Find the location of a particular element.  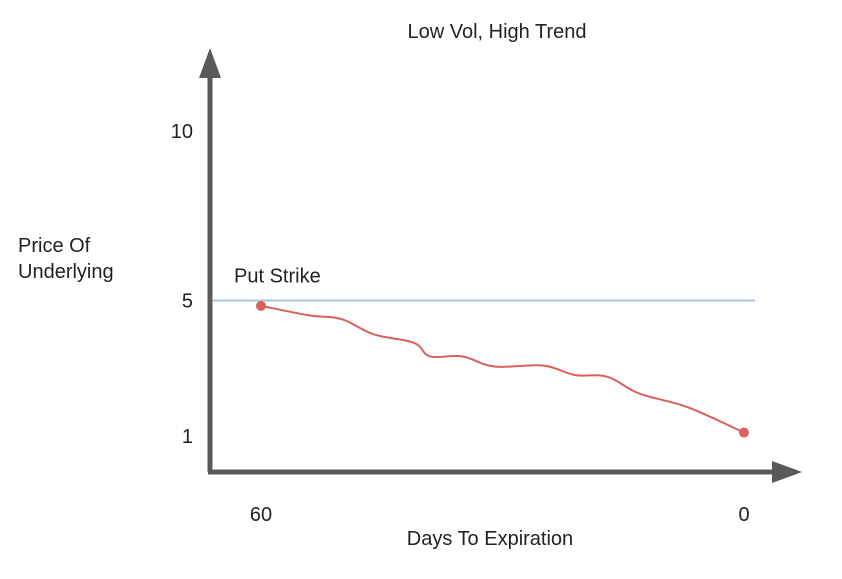

series-0-line is located at coordinates (502, 369).